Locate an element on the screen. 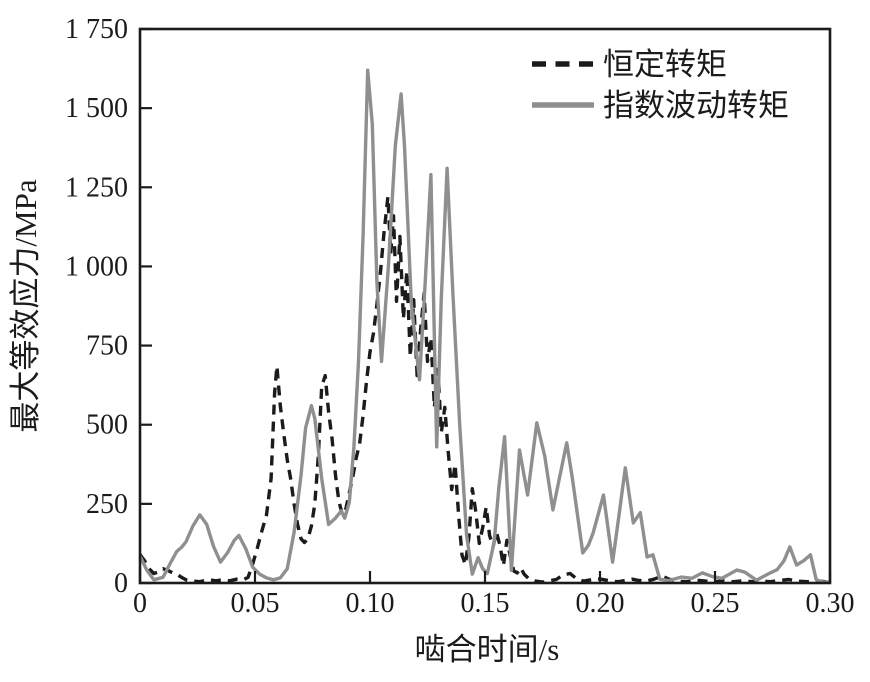 The image size is (870, 682). y-tick-label: 500 is located at coordinates (107, 425).